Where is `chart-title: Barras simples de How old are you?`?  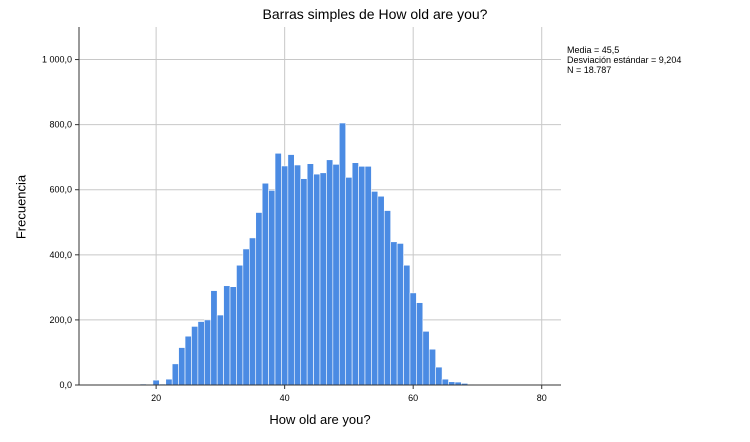 chart-title: Barras simples de How old are you? is located at coordinates (375, 14).